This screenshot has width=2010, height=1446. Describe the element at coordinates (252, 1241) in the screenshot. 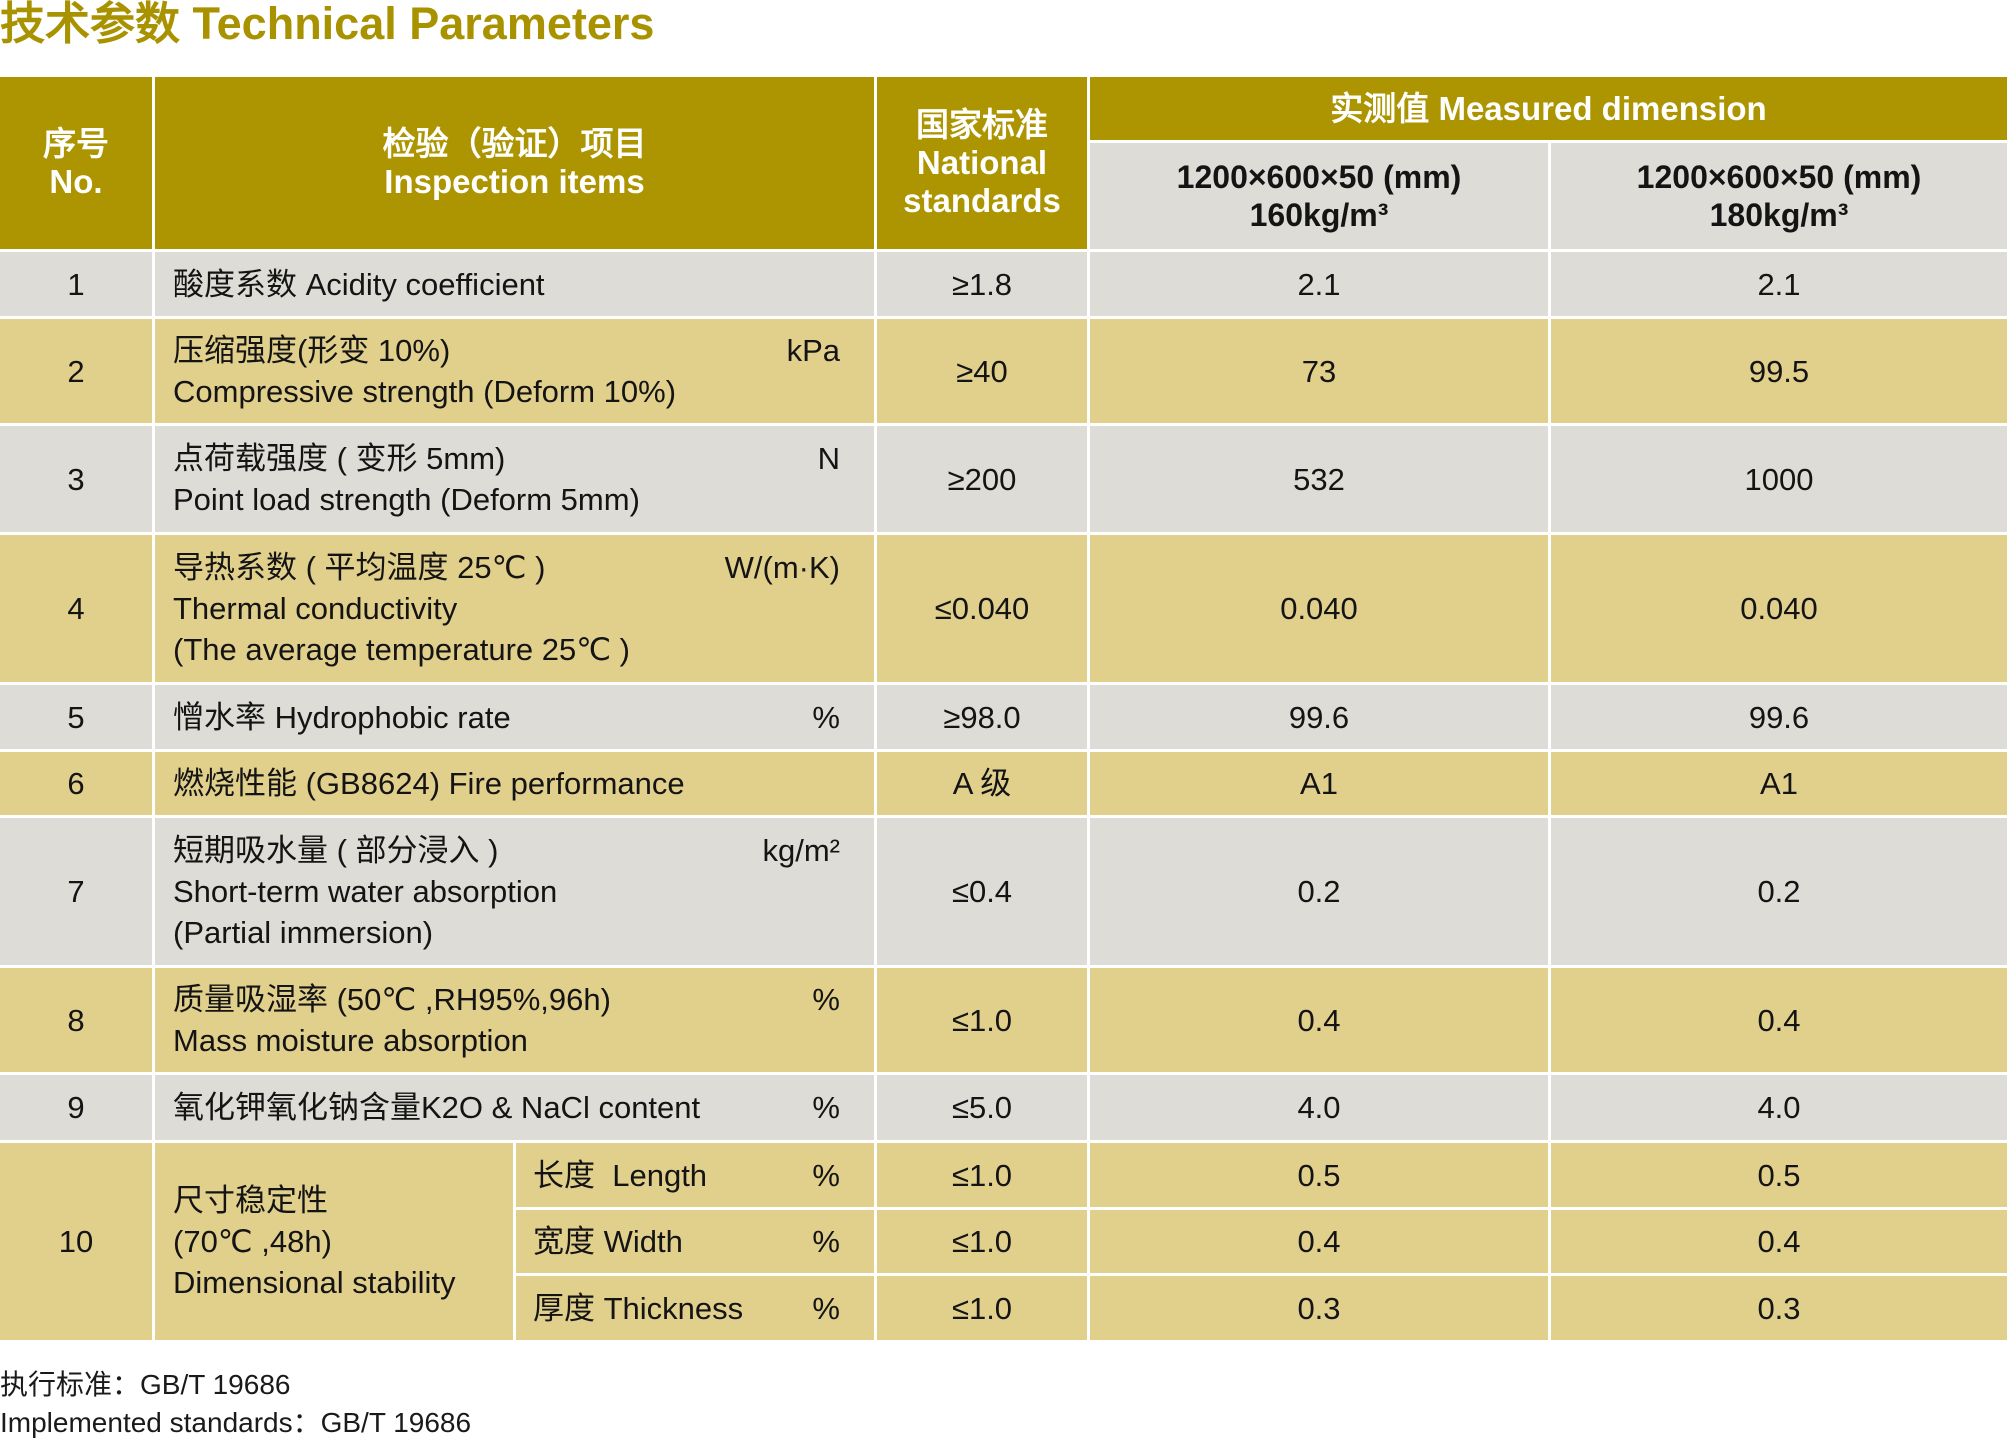

I see `row-10-group-line-2: (70℃ ,48h)` at that location.